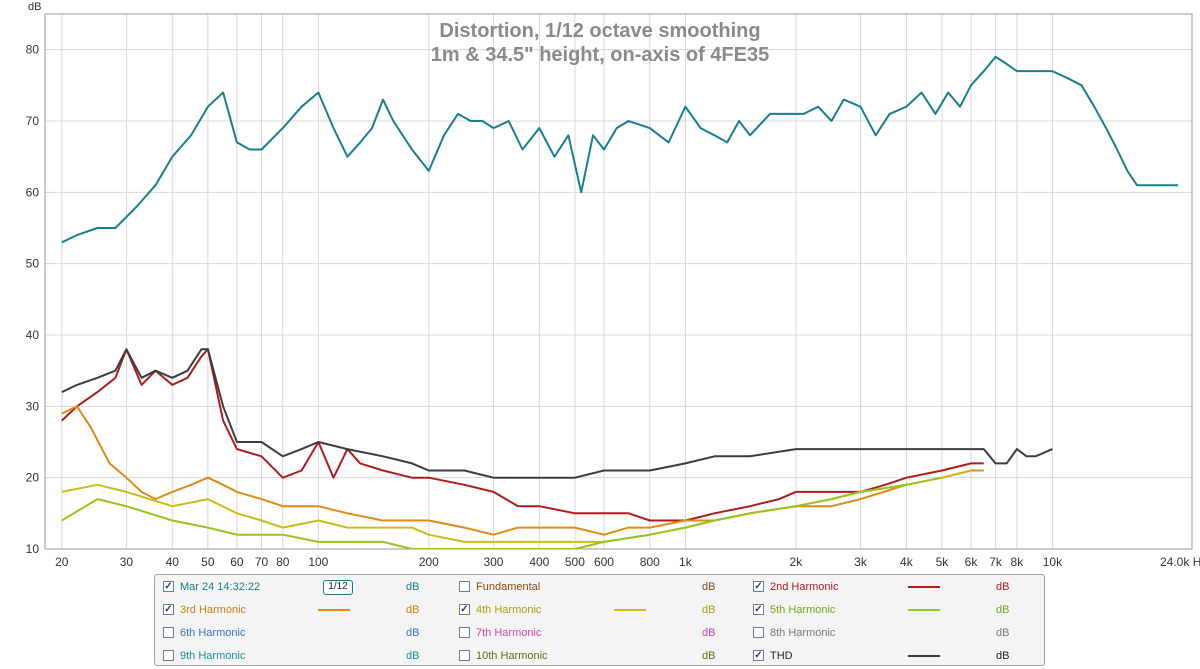 This screenshot has height=669, width=1200. What do you see at coordinates (464, 632) in the screenshot?
I see `legend-checkbox-7th-harmonic` at bounding box center [464, 632].